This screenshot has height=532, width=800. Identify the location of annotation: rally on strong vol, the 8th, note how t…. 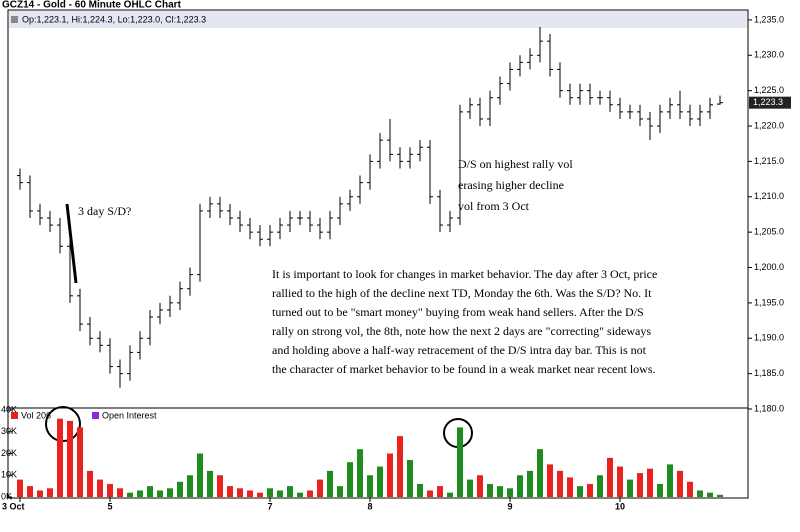
(461, 331).